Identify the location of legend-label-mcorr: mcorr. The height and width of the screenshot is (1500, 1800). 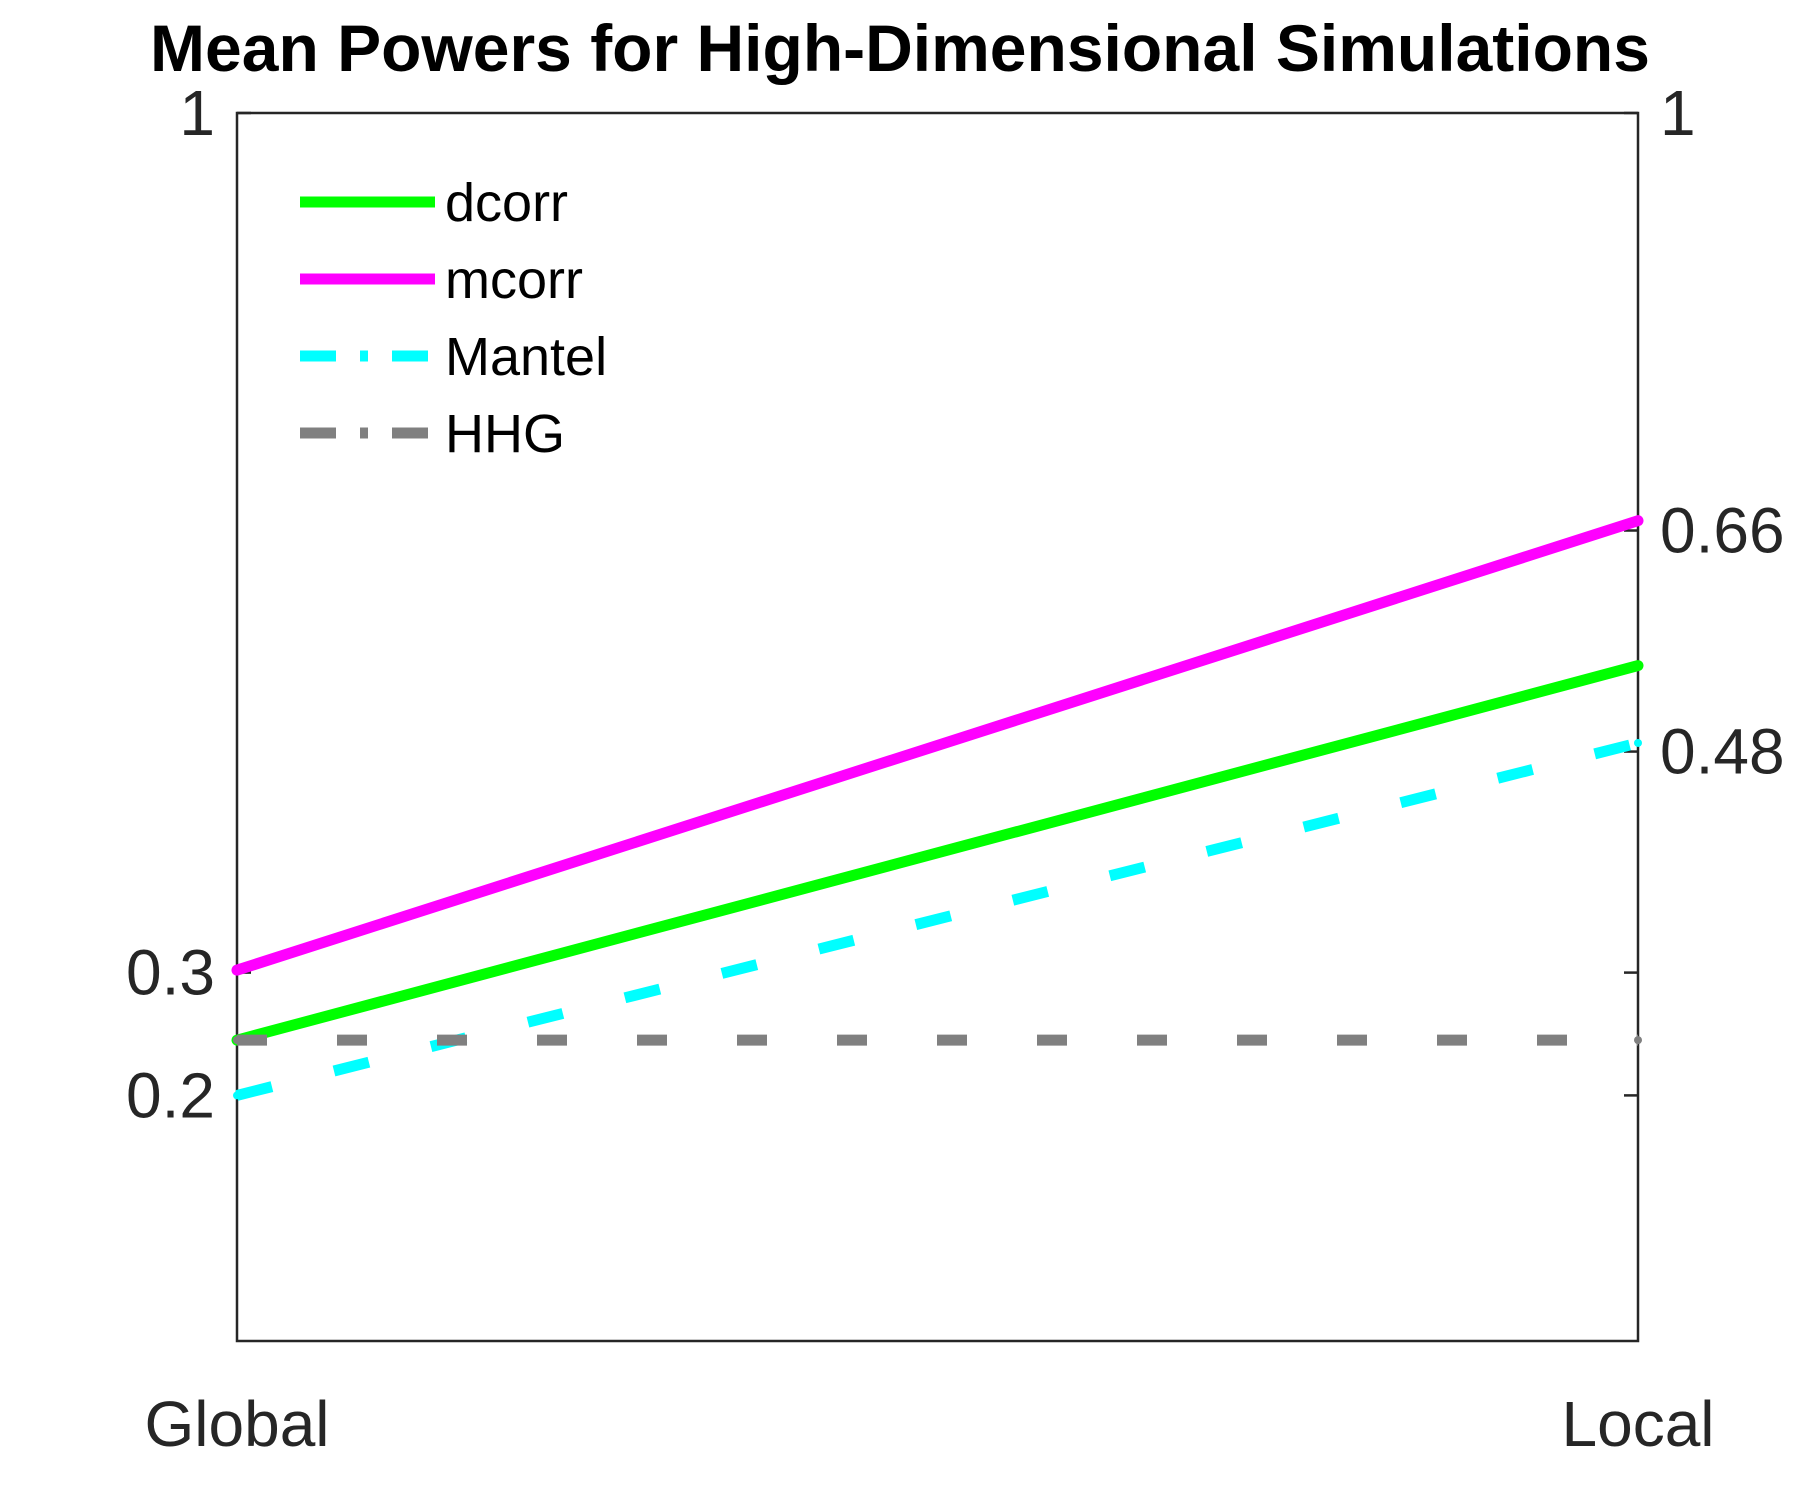
(514, 280).